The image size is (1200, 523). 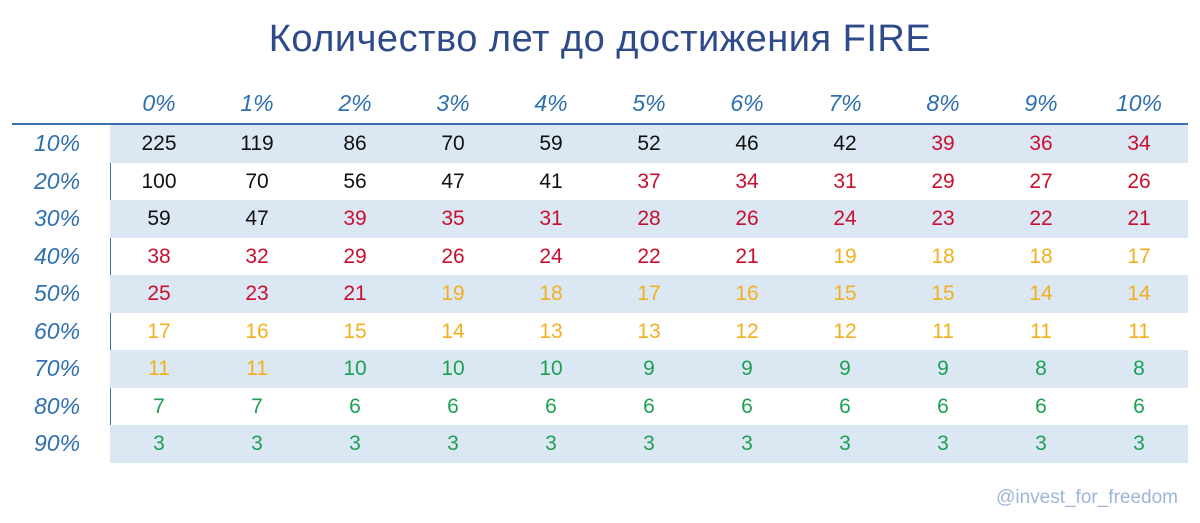 What do you see at coordinates (61, 256) in the screenshot?
I see `row-header: 40%` at bounding box center [61, 256].